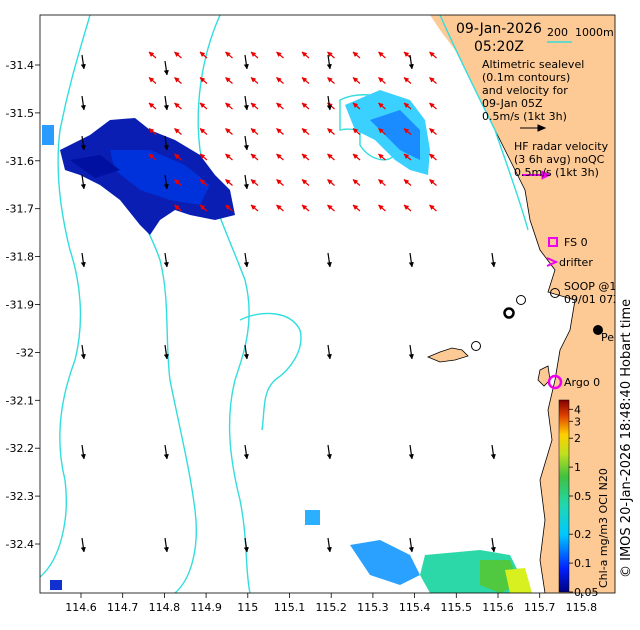 The height and width of the screenshot is (630, 640). I want to click on colorbar-tick-label: 2, so click(577, 438).